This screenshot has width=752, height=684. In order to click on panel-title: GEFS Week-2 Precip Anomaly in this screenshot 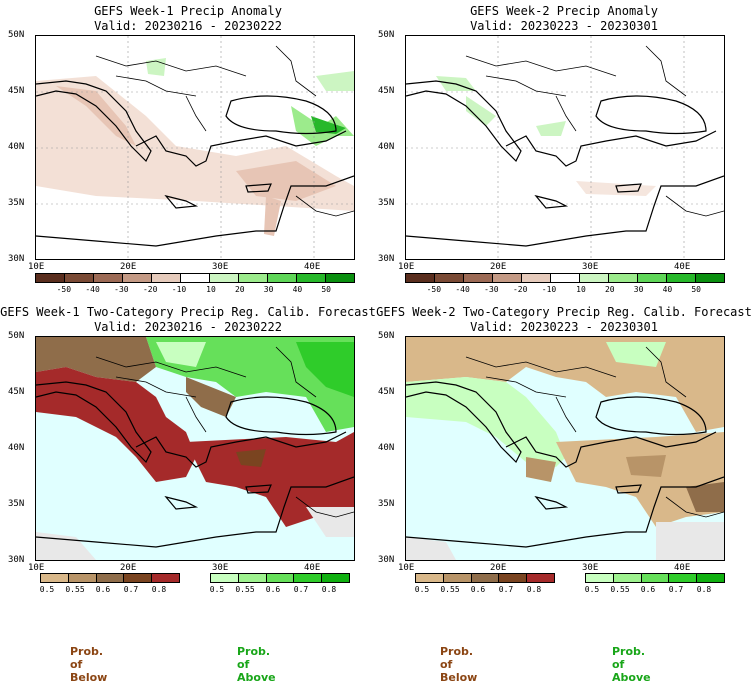, I will do `click(564, 11)`.